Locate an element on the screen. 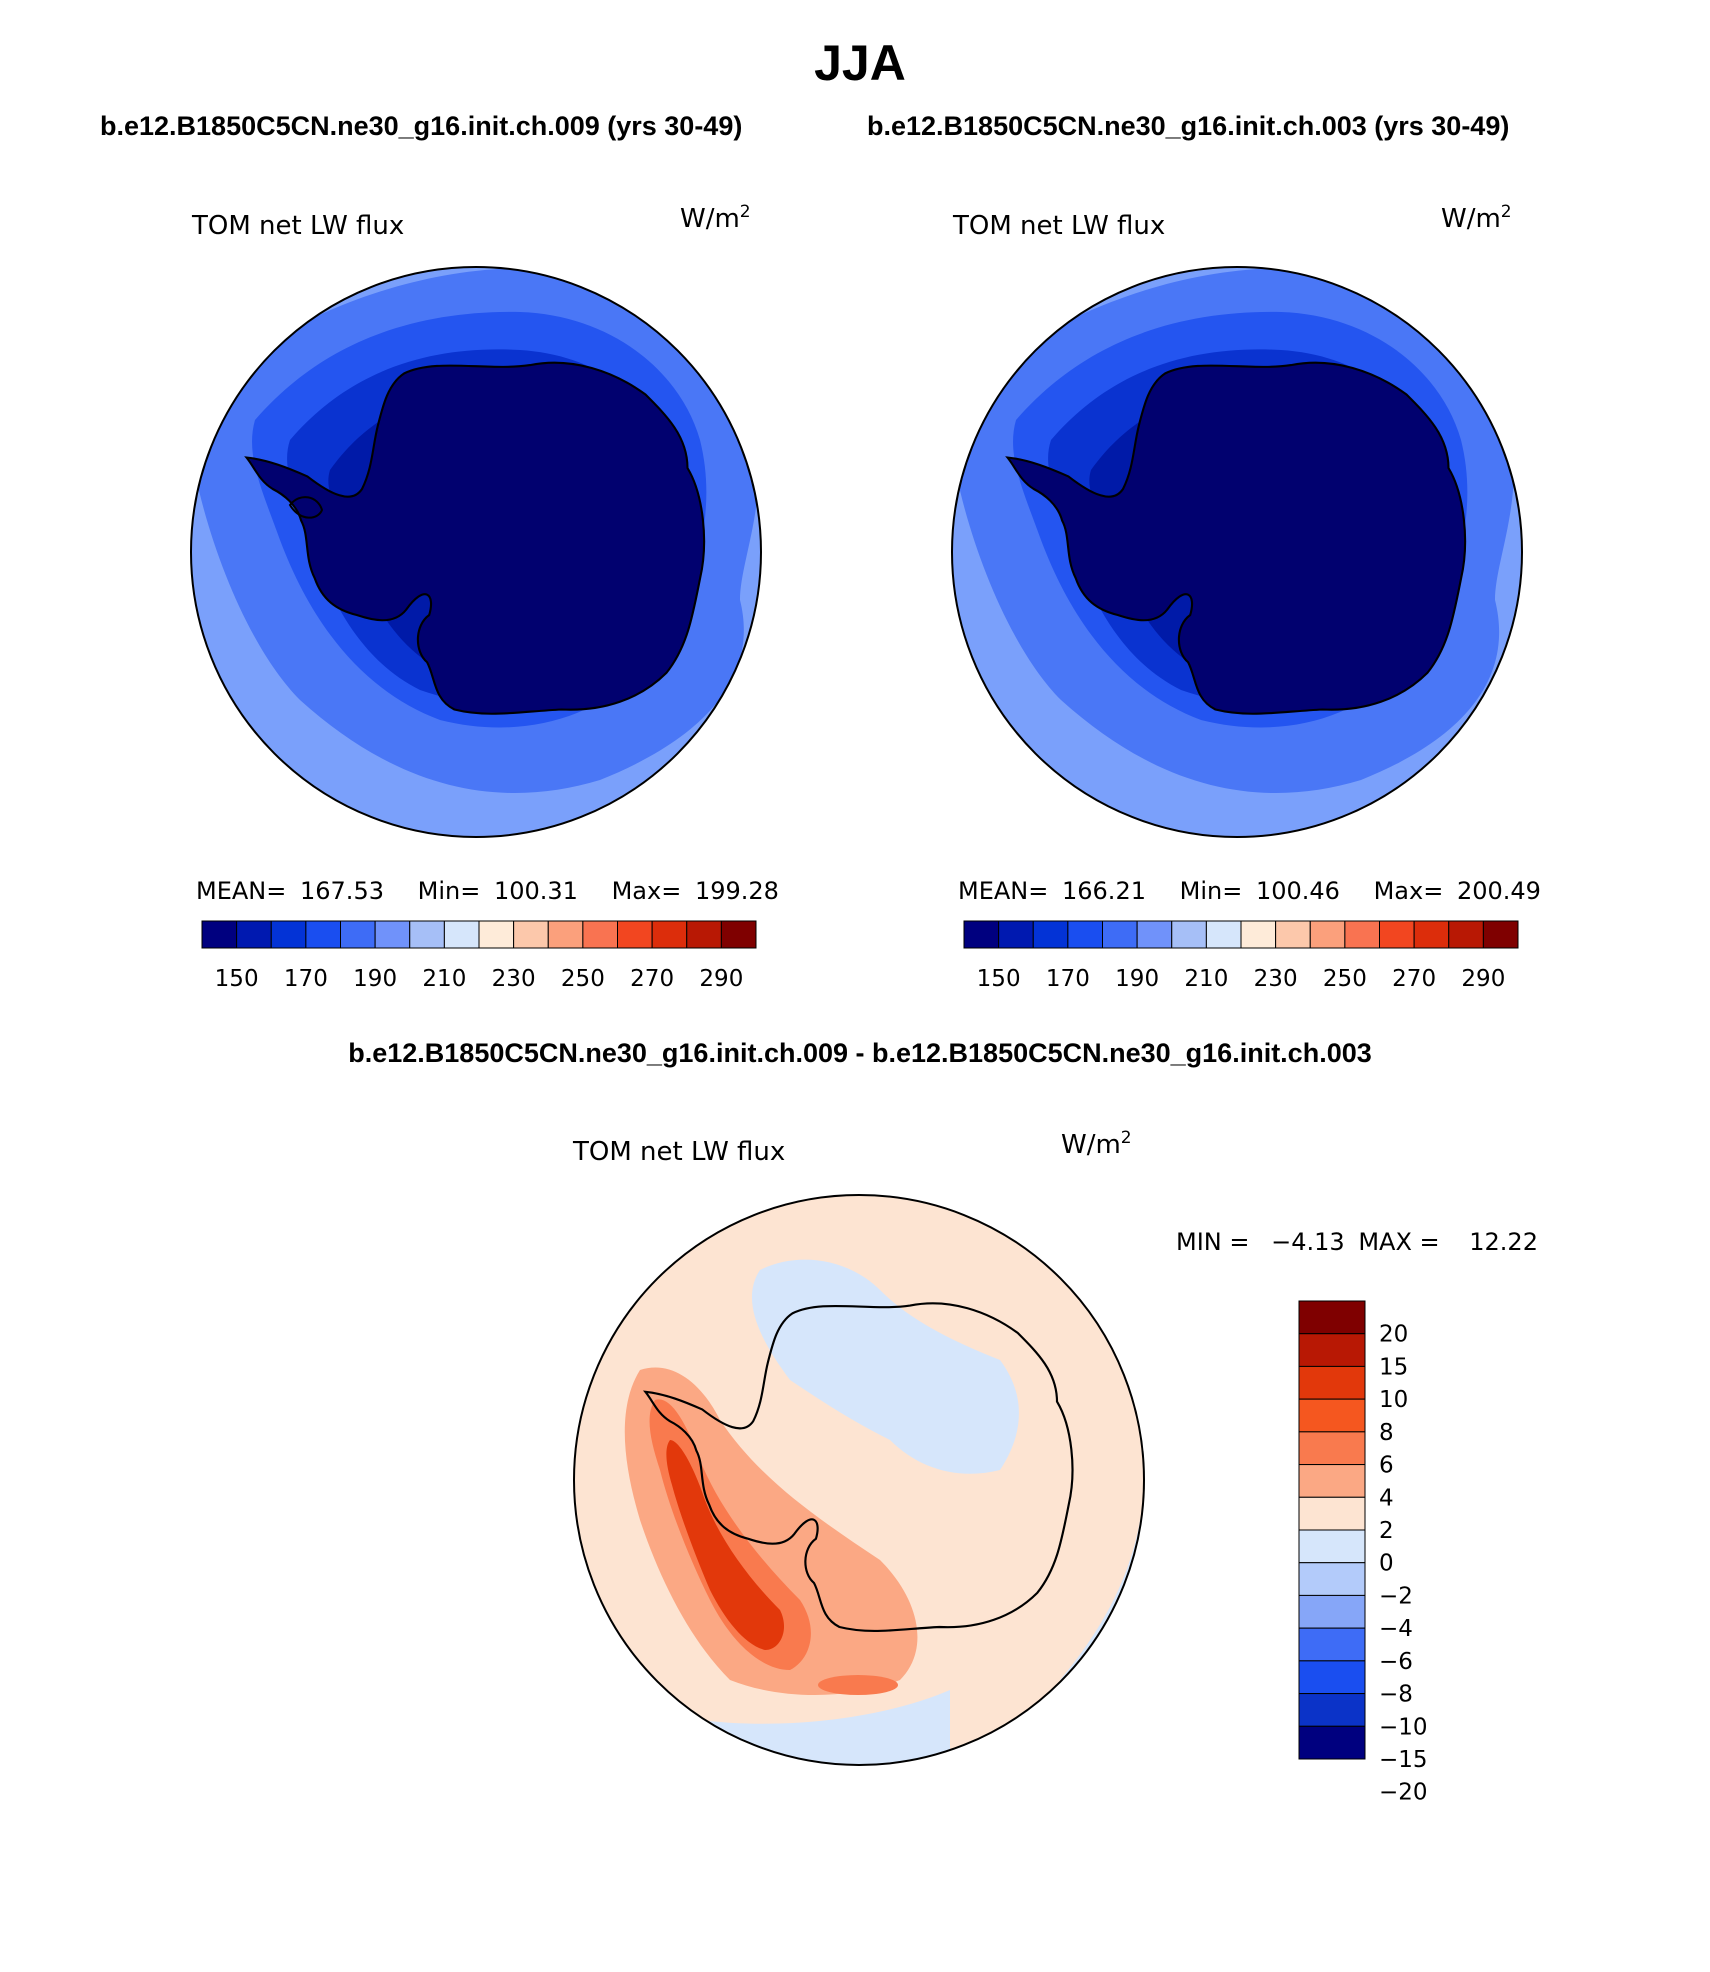 The width and height of the screenshot is (1710, 1972). right-variable-label: TOM net LW flux is located at coordinates (1058, 226).